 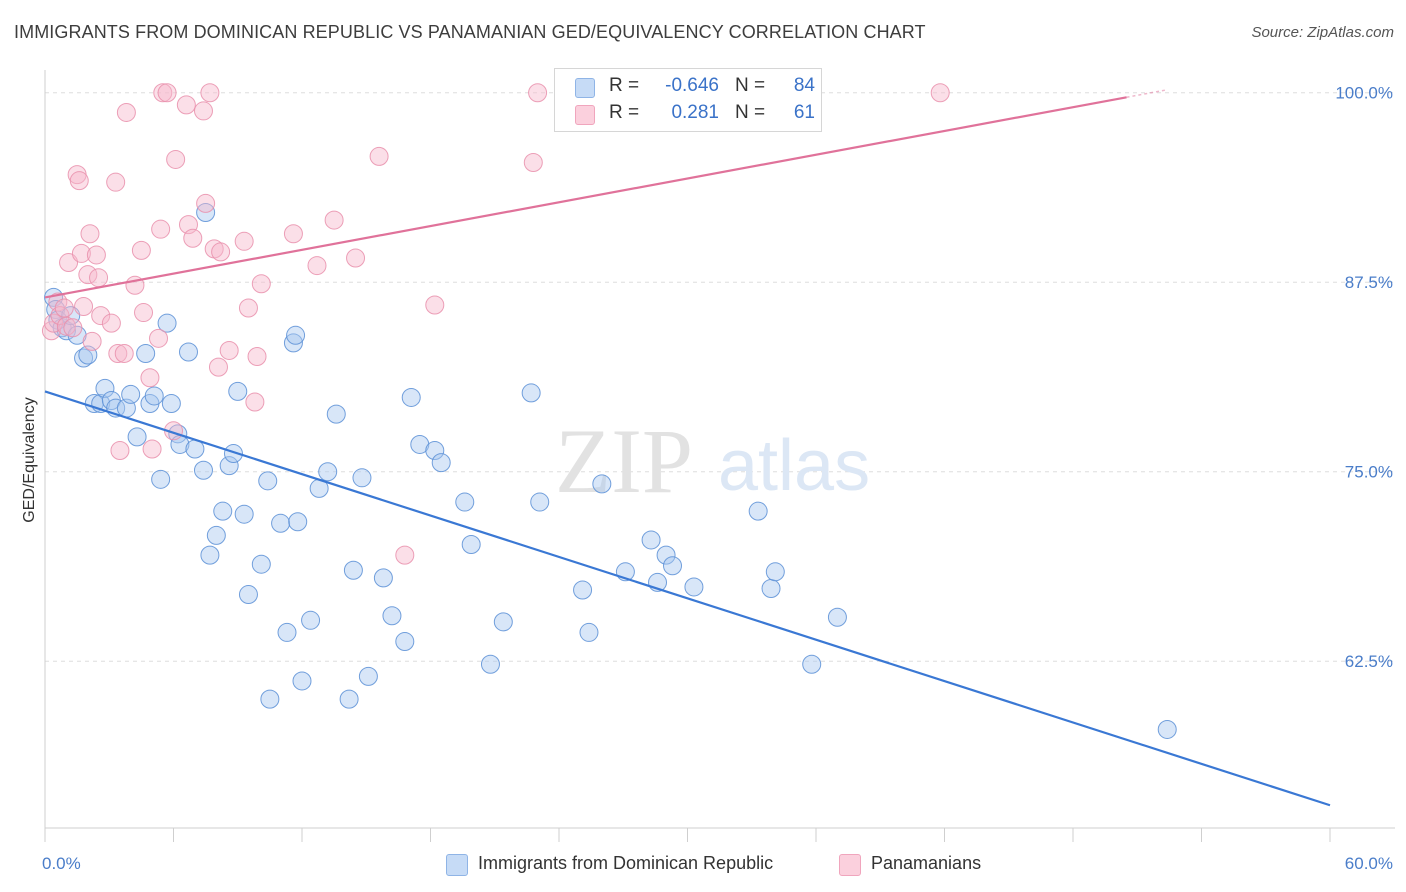 I want to click on legend-n-label: N =, so click(x=750, y=85).